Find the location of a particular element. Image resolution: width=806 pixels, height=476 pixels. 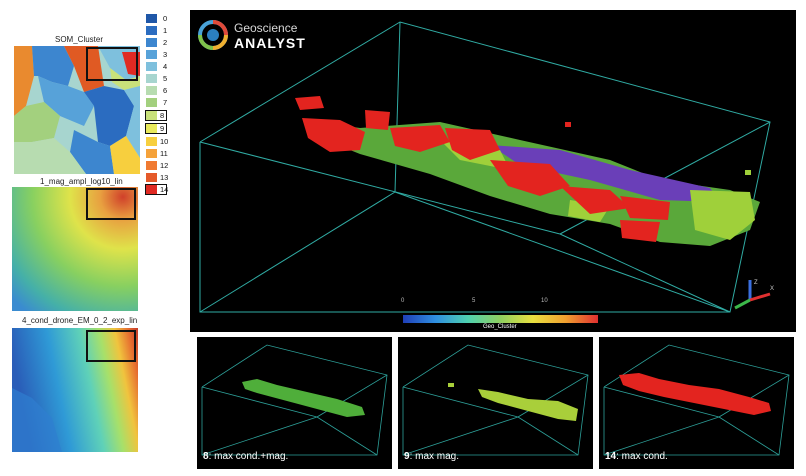

mag-map is located at coordinates (75, 249).